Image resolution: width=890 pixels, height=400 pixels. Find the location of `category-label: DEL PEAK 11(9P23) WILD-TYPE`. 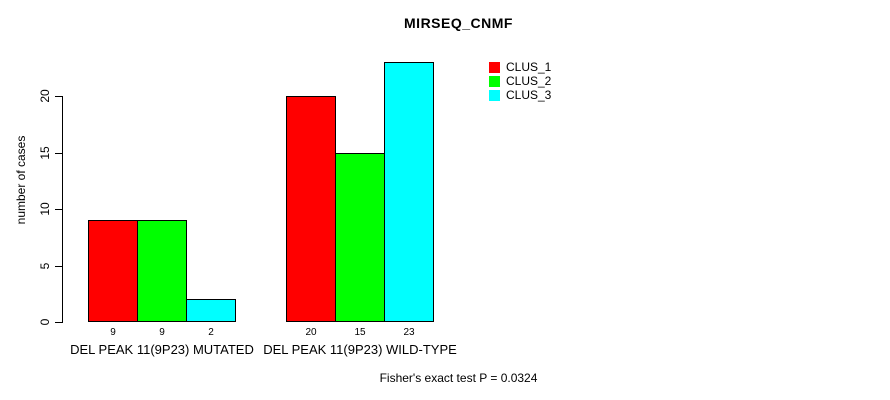

category-label: DEL PEAK 11(9P23) WILD-TYPE is located at coordinates (360, 349).